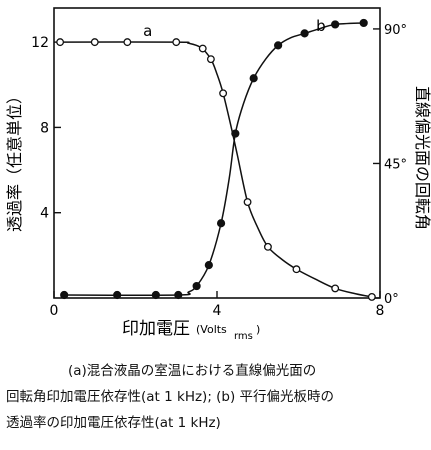  What do you see at coordinates (14, 160) in the screenshot?
I see `left-y-axis-label: 透過率（任意単位）` at bounding box center [14, 160].